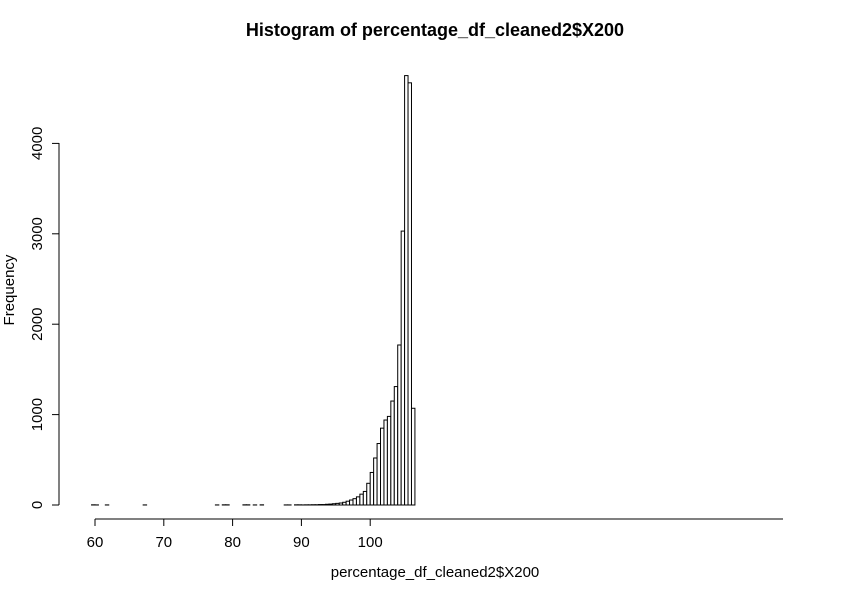  I want to click on y-axis-label: Frequency, so click(9, 289).